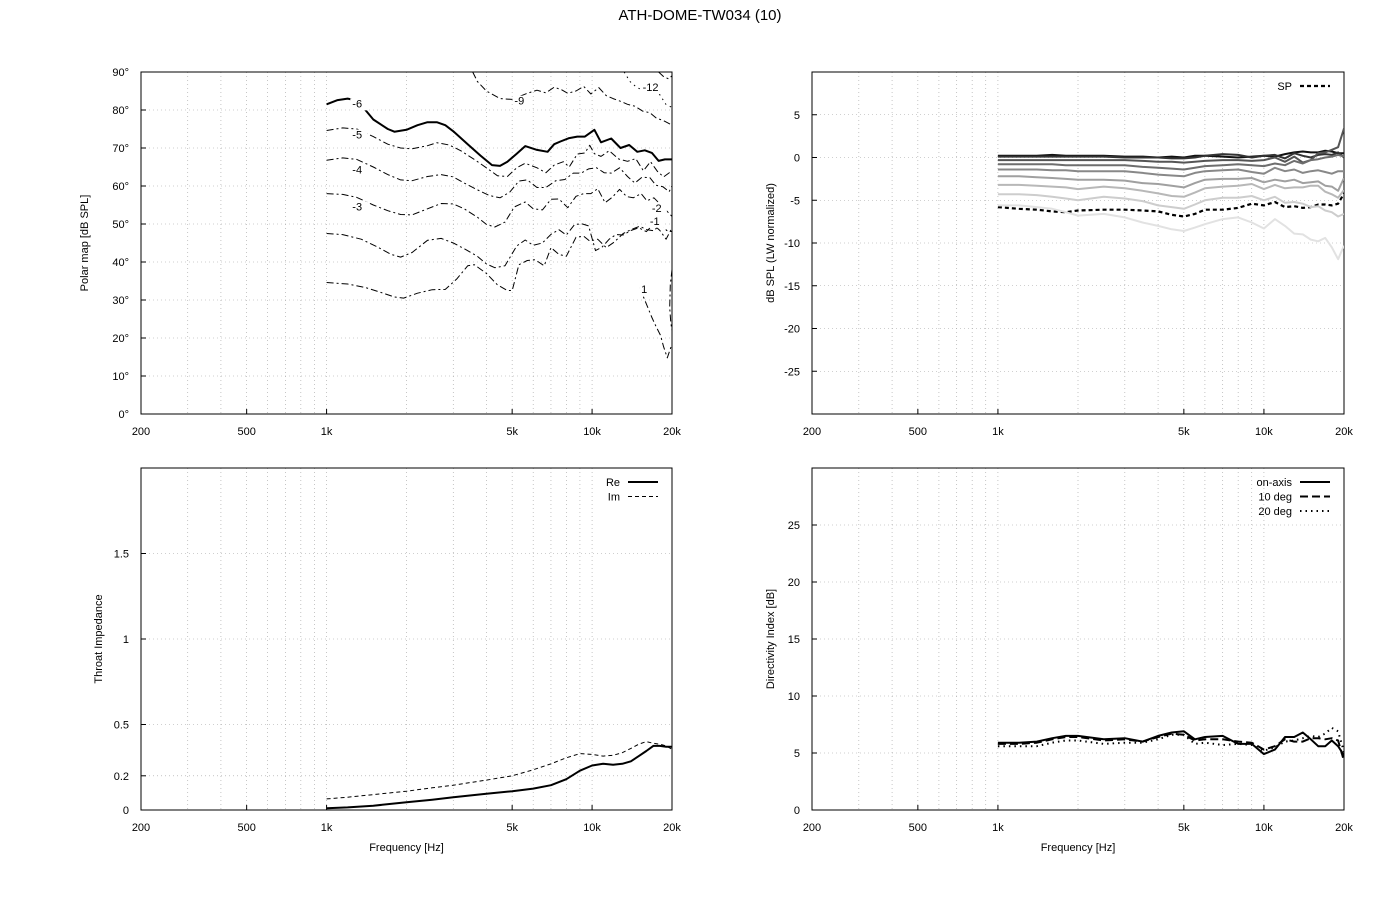 This screenshot has height=900, width=1400. What do you see at coordinates (141, 828) in the screenshot?
I see `impedance-x-tick-label: 200` at bounding box center [141, 828].